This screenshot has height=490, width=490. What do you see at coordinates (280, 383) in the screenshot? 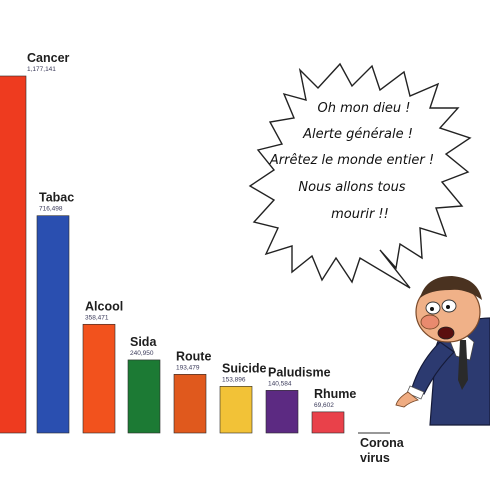
I see `value-label: 140,584` at bounding box center [280, 383].